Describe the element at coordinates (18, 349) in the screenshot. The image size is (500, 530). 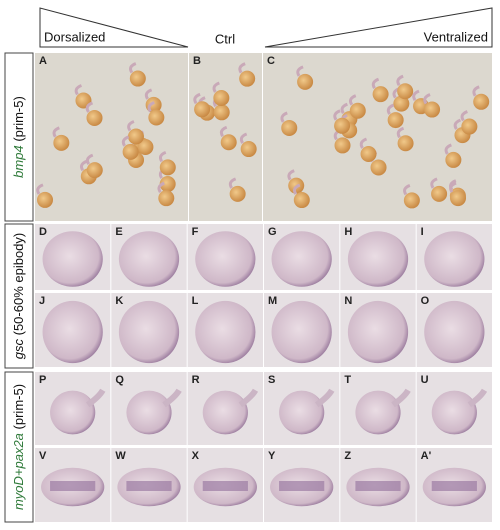
I see `gene-name: gsc` at that location.